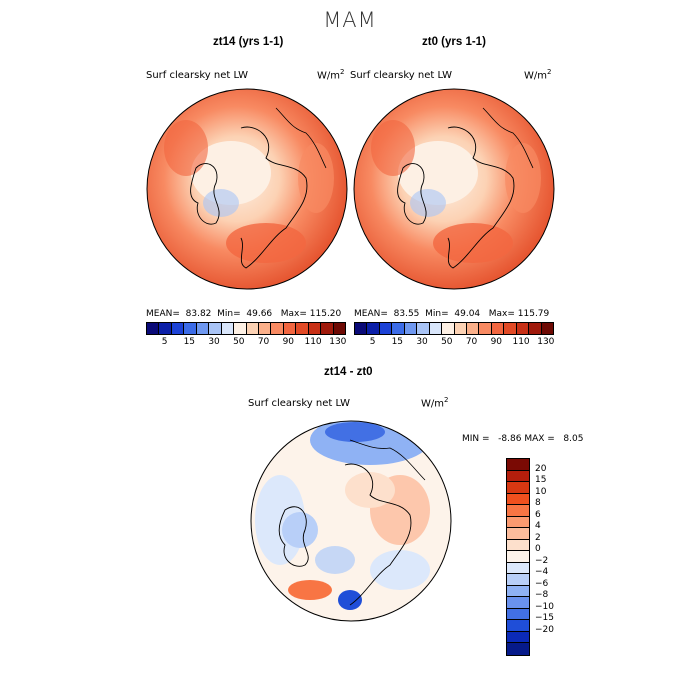  Describe the element at coordinates (452, 314) in the screenshot. I see `stats-zt0: MEAN= 83.55 Min= 49.04 Max= 115.79` at that location.